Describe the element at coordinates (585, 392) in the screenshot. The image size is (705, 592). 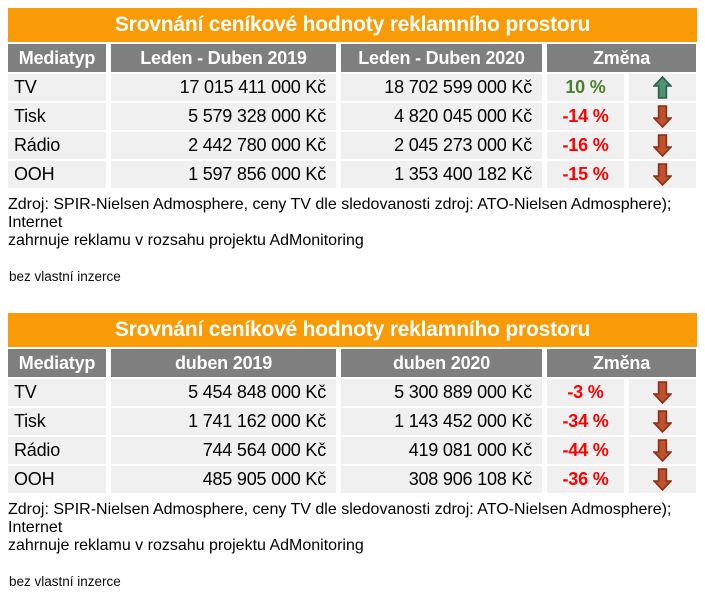
I see `change-percent-cell: -3 %` at that location.